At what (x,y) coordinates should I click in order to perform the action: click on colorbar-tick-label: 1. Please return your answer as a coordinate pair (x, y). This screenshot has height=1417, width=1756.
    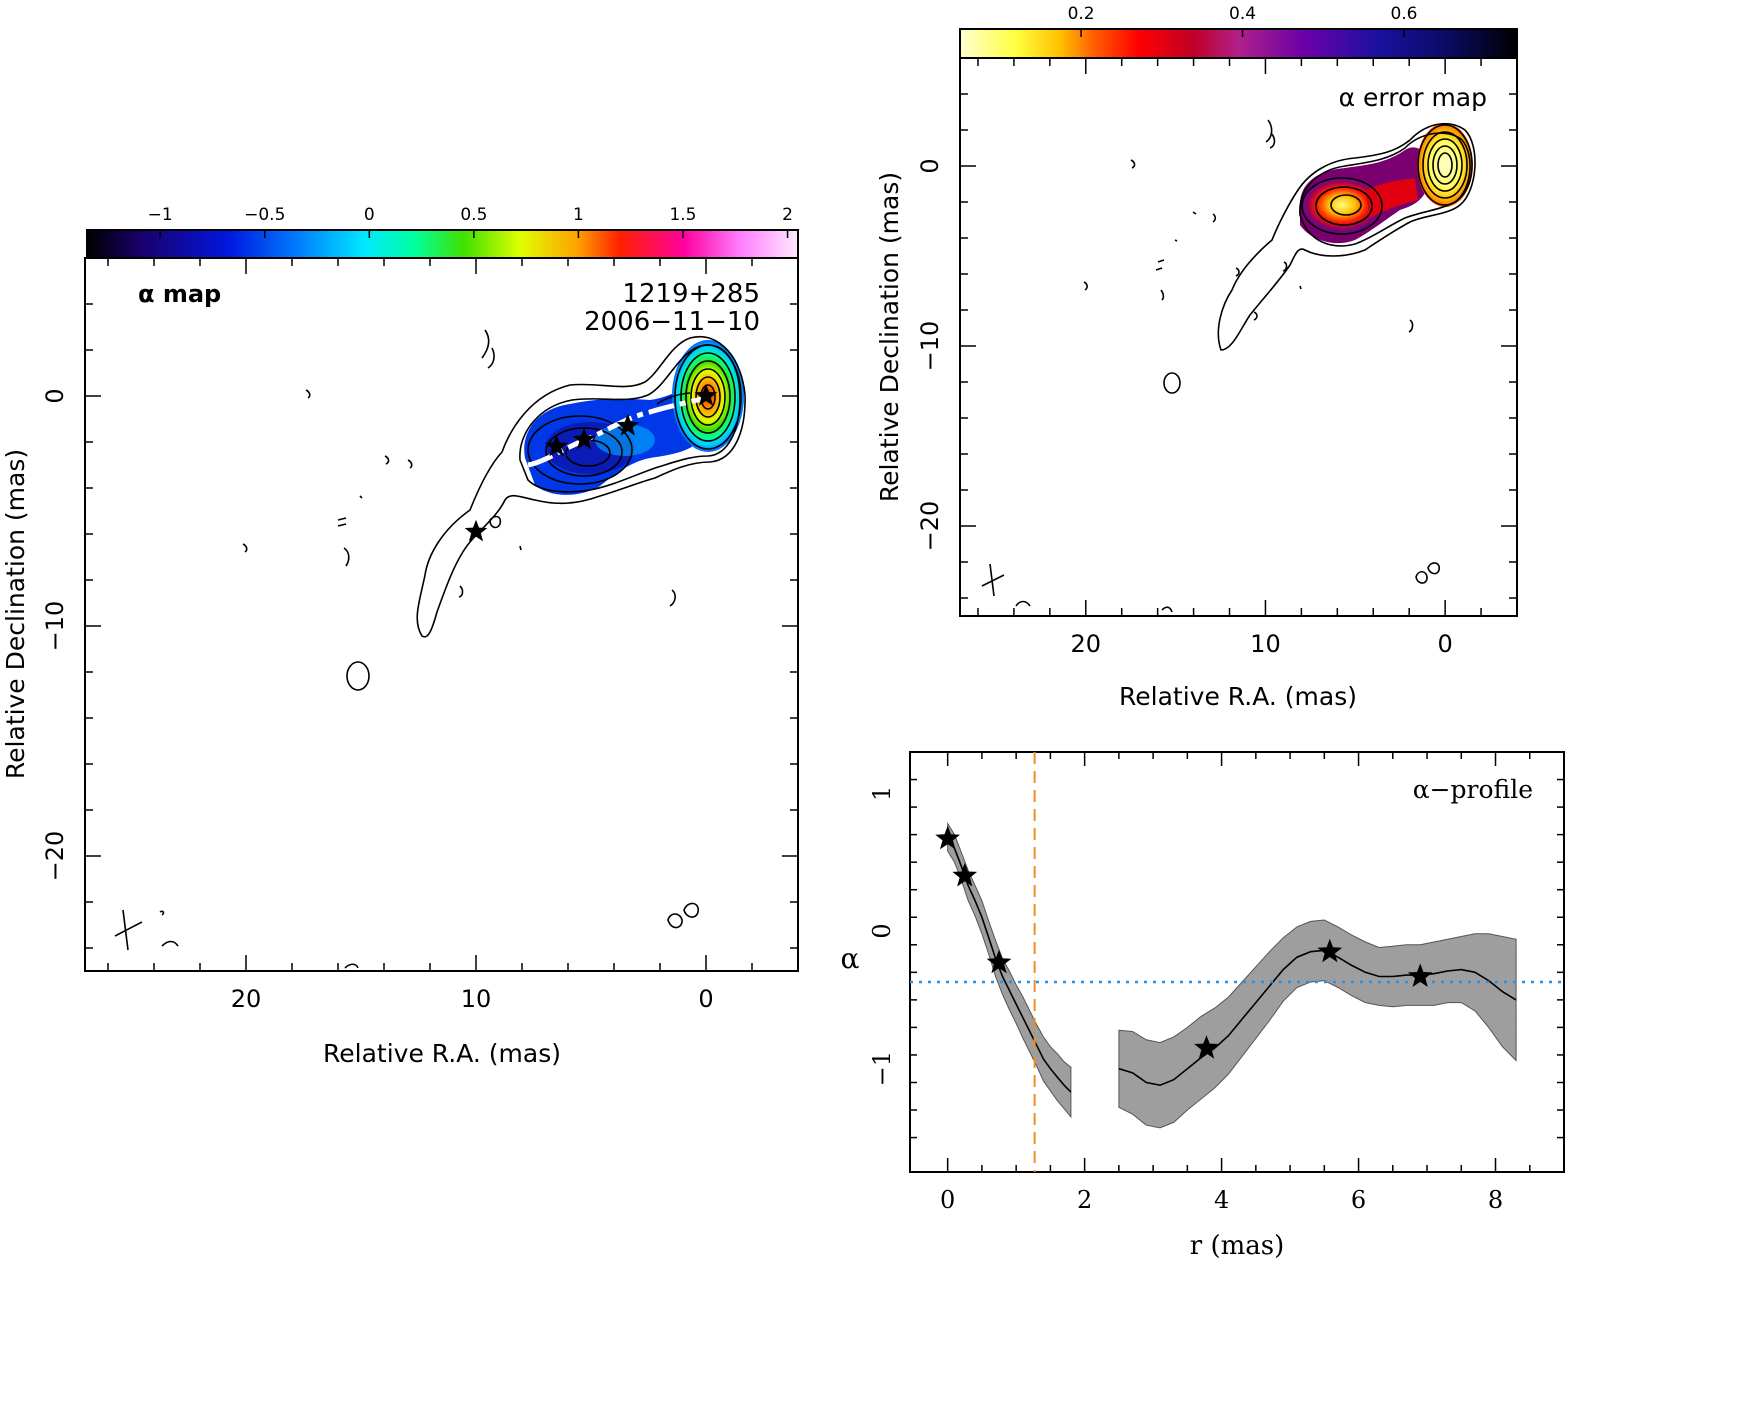
    Looking at the image, I should click on (578, 215).